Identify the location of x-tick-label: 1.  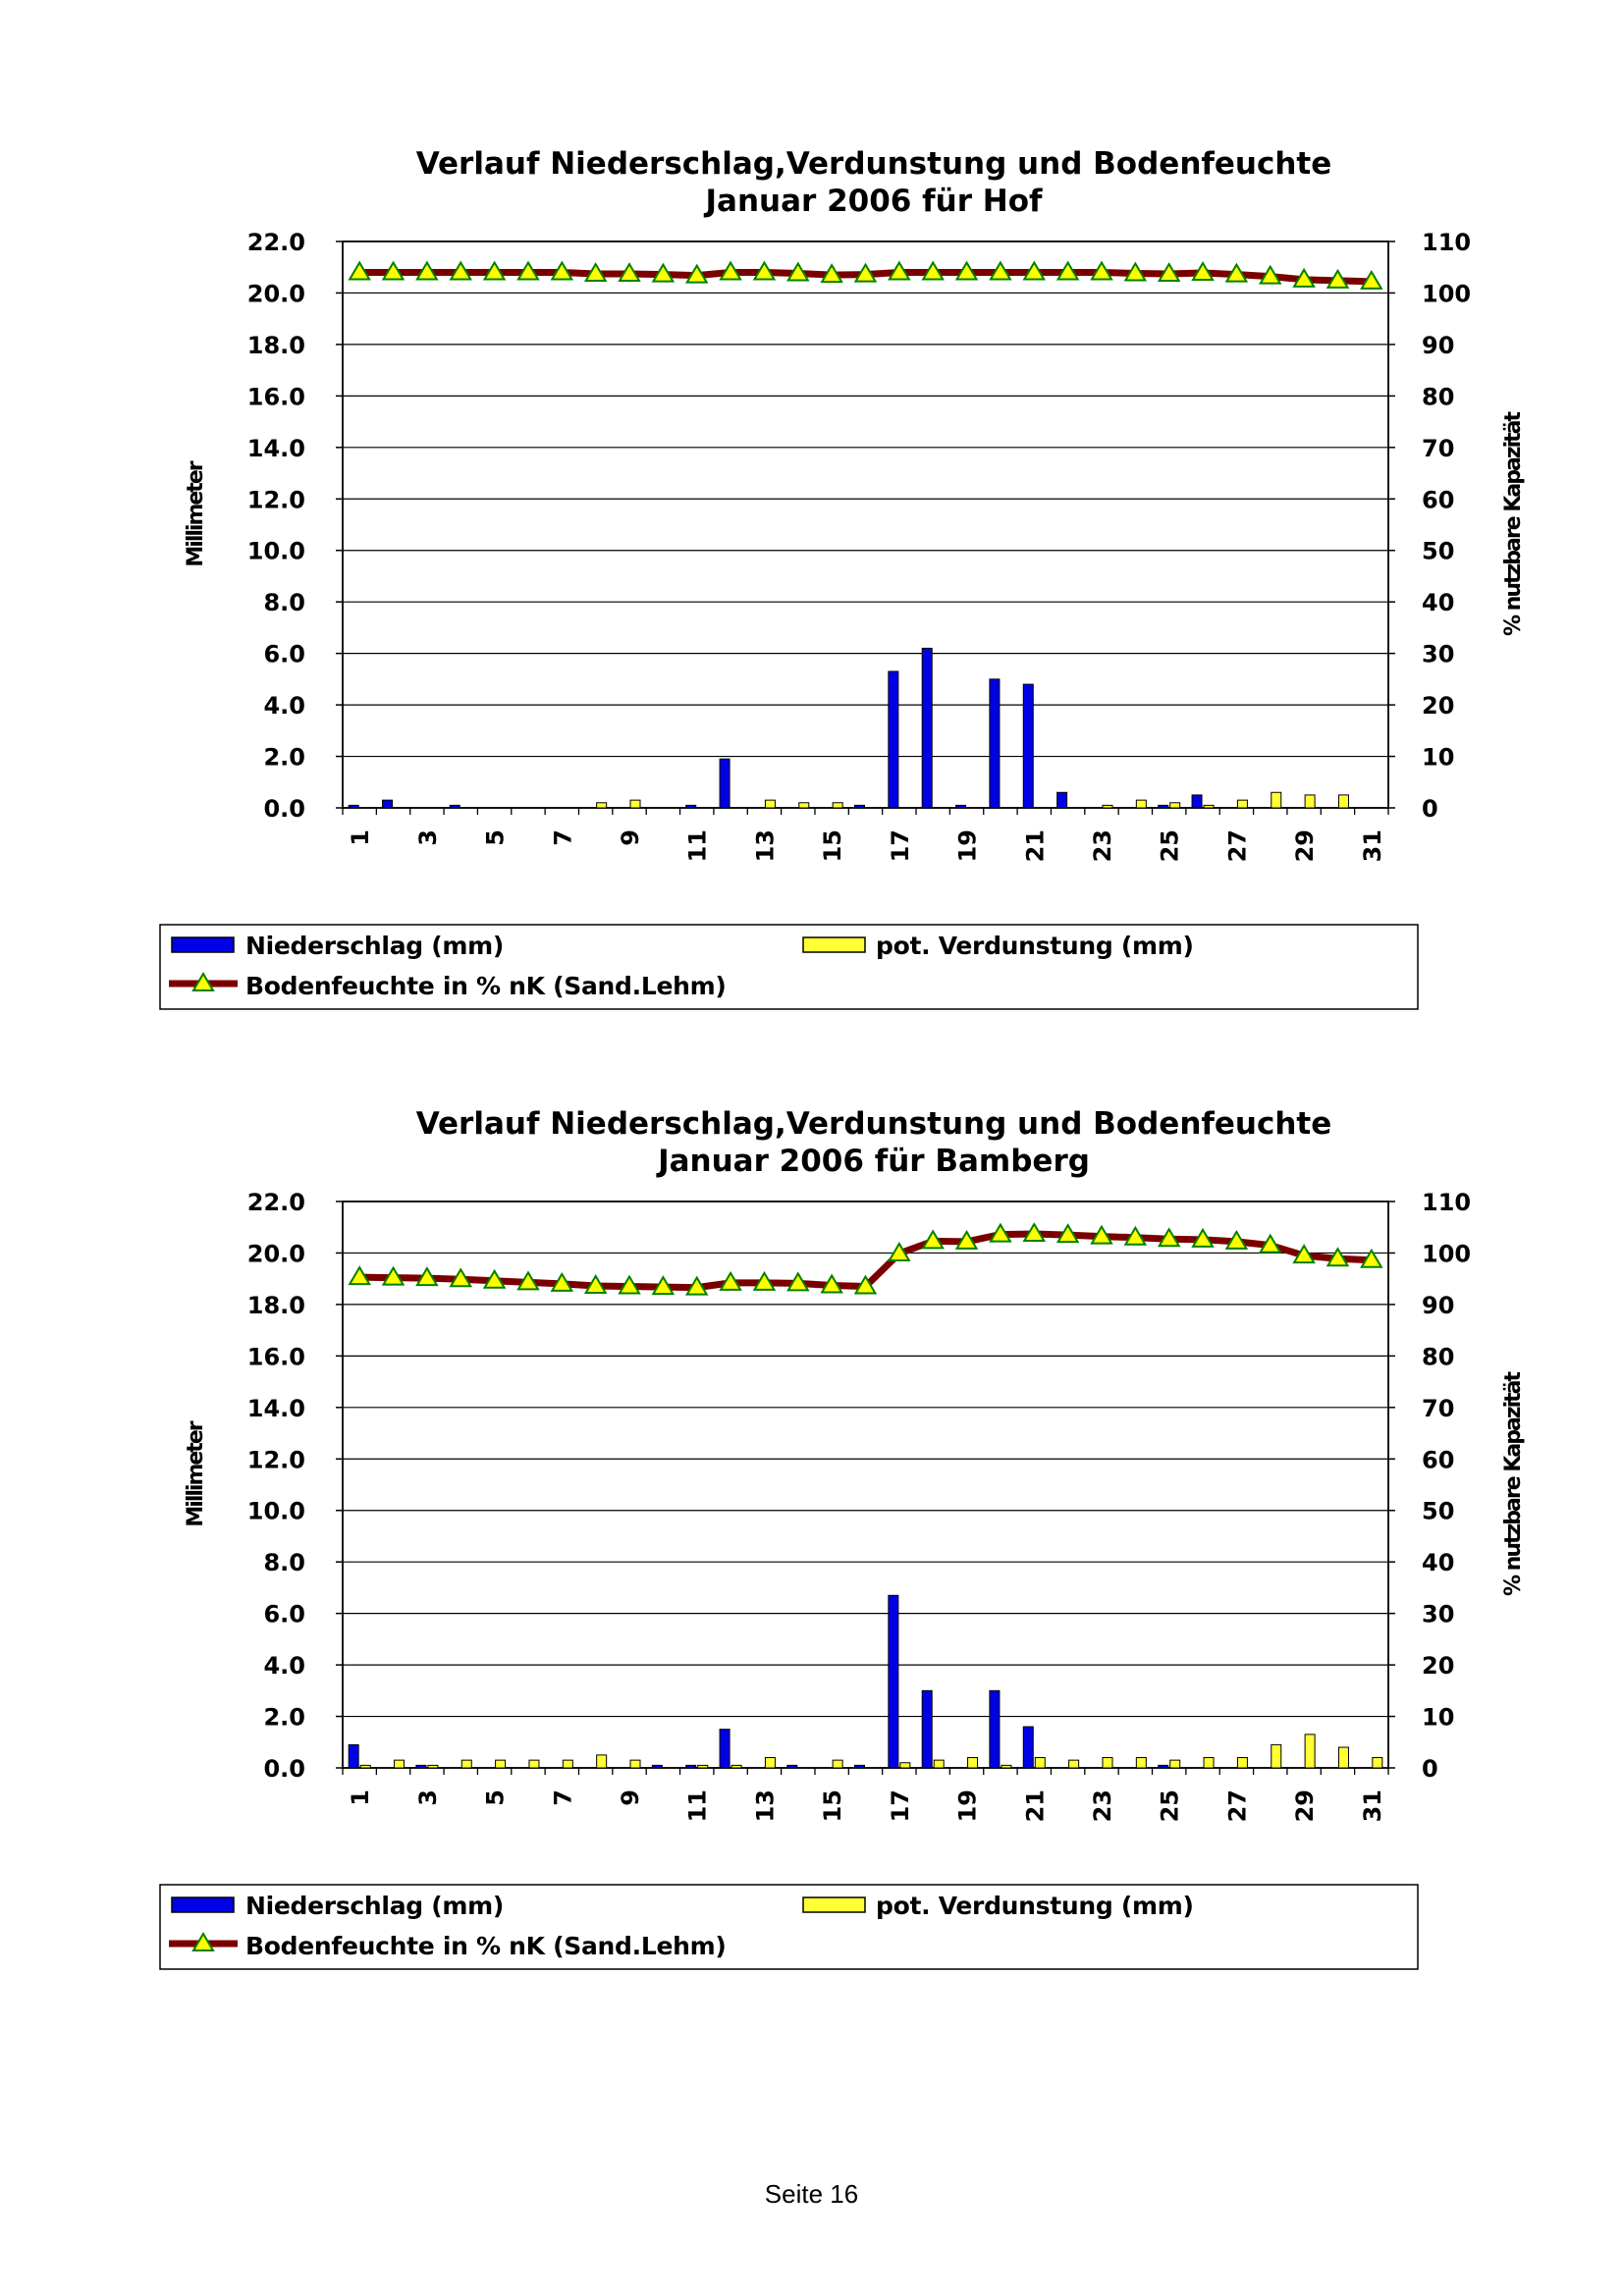
(360, 838).